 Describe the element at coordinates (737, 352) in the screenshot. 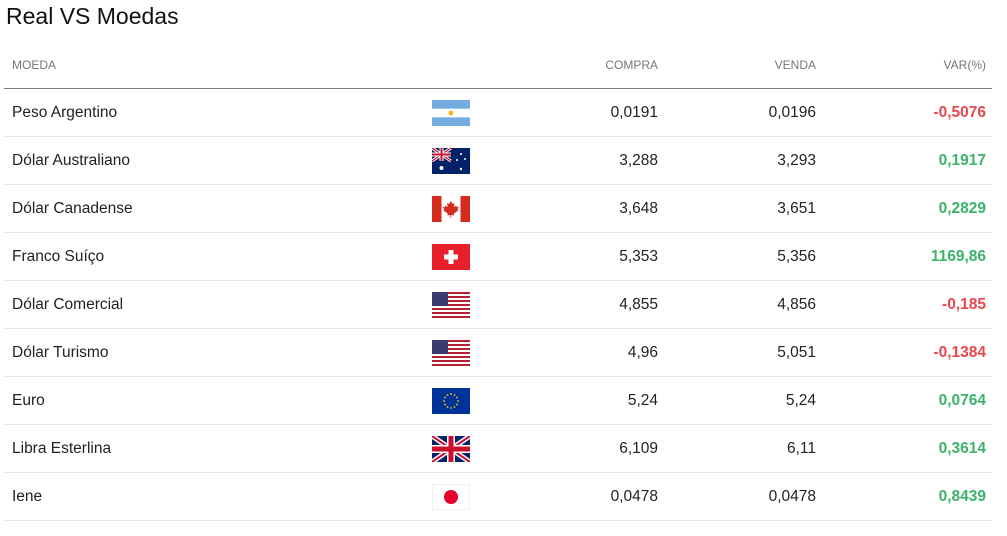

I see `sell-value: 5,051` at that location.